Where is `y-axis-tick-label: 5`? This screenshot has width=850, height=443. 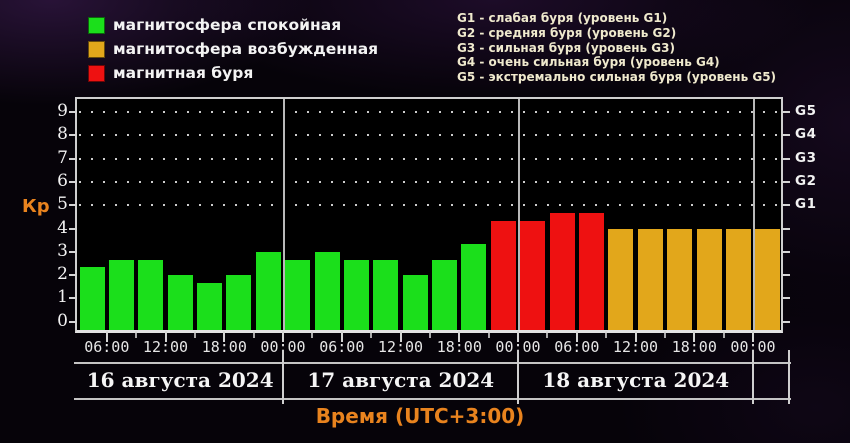 y-axis-tick-label: 5 is located at coordinates (62, 204).